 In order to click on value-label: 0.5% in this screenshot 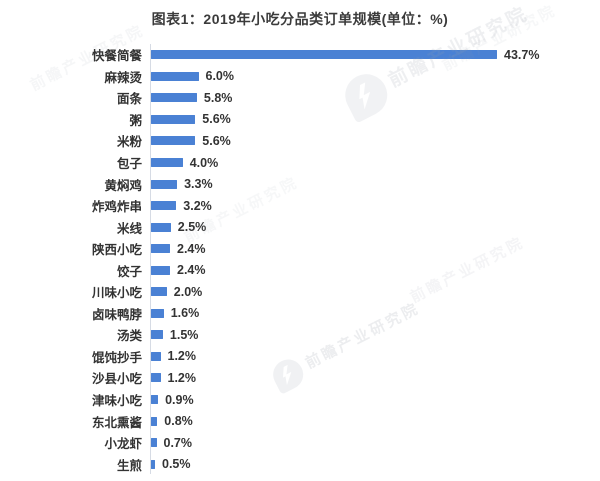, I will do `click(176, 464)`.